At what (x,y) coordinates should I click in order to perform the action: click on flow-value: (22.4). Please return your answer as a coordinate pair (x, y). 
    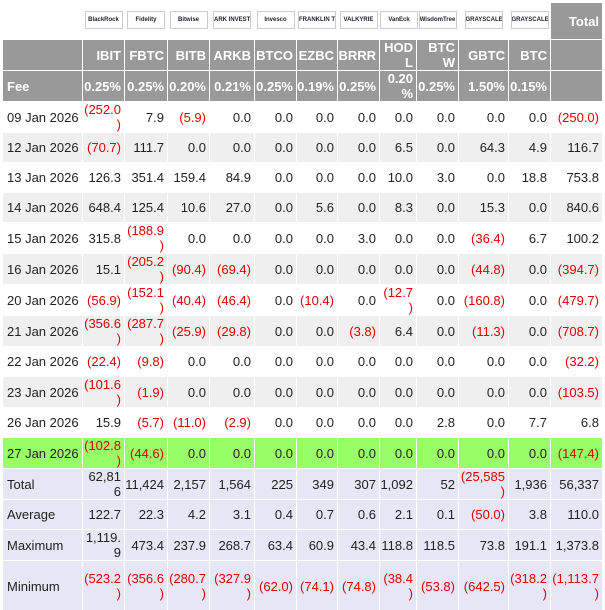
    Looking at the image, I should click on (103, 361).